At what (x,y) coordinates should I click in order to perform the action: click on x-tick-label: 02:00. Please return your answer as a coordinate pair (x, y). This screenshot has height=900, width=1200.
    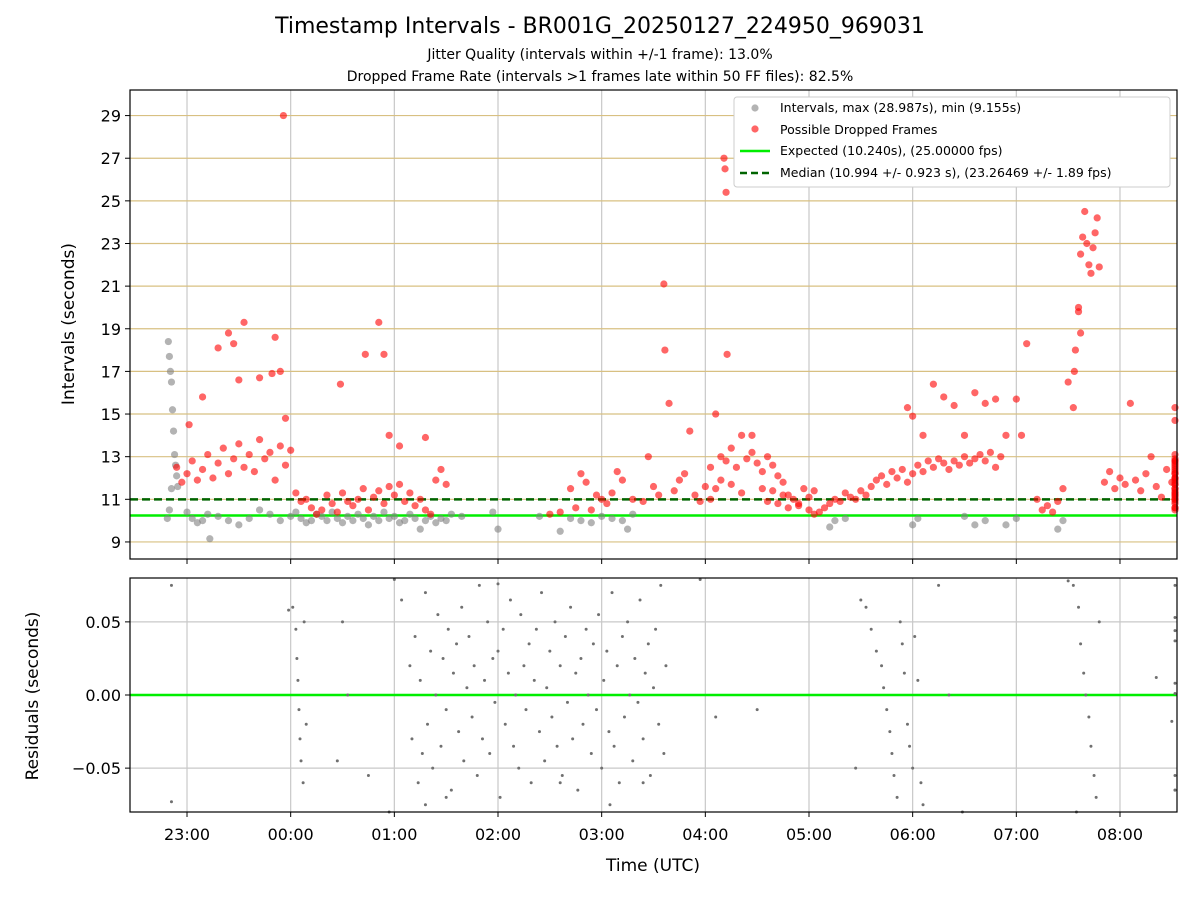
    Looking at the image, I should click on (498, 834).